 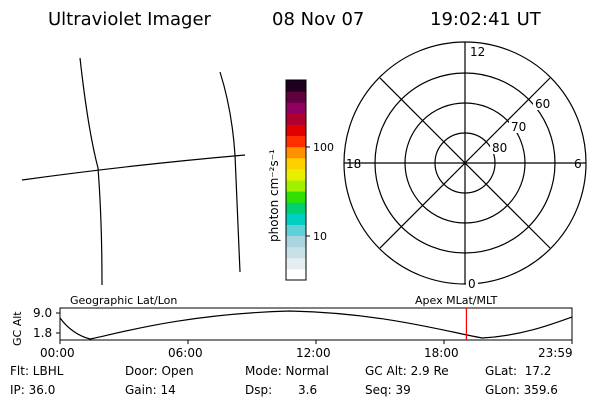 I want to click on dsp-value: 3.6, so click(x=307, y=390).